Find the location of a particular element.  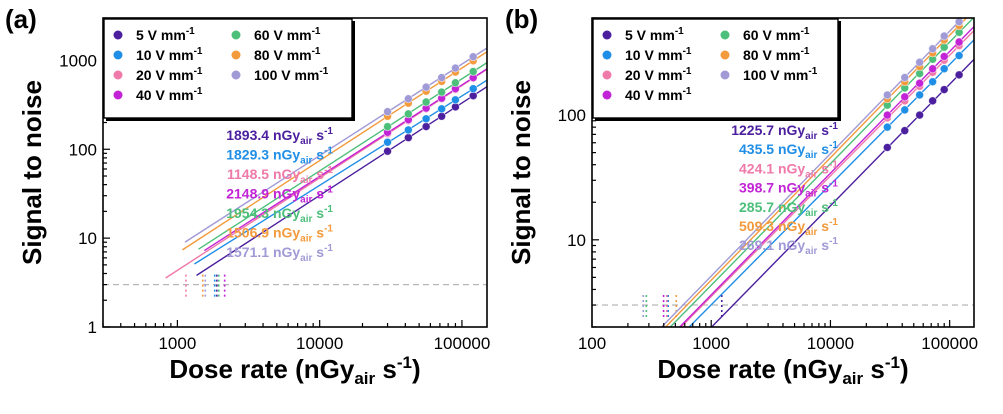

lod-annotation: 1506.9 nGyair s-1 is located at coordinates (279, 234).